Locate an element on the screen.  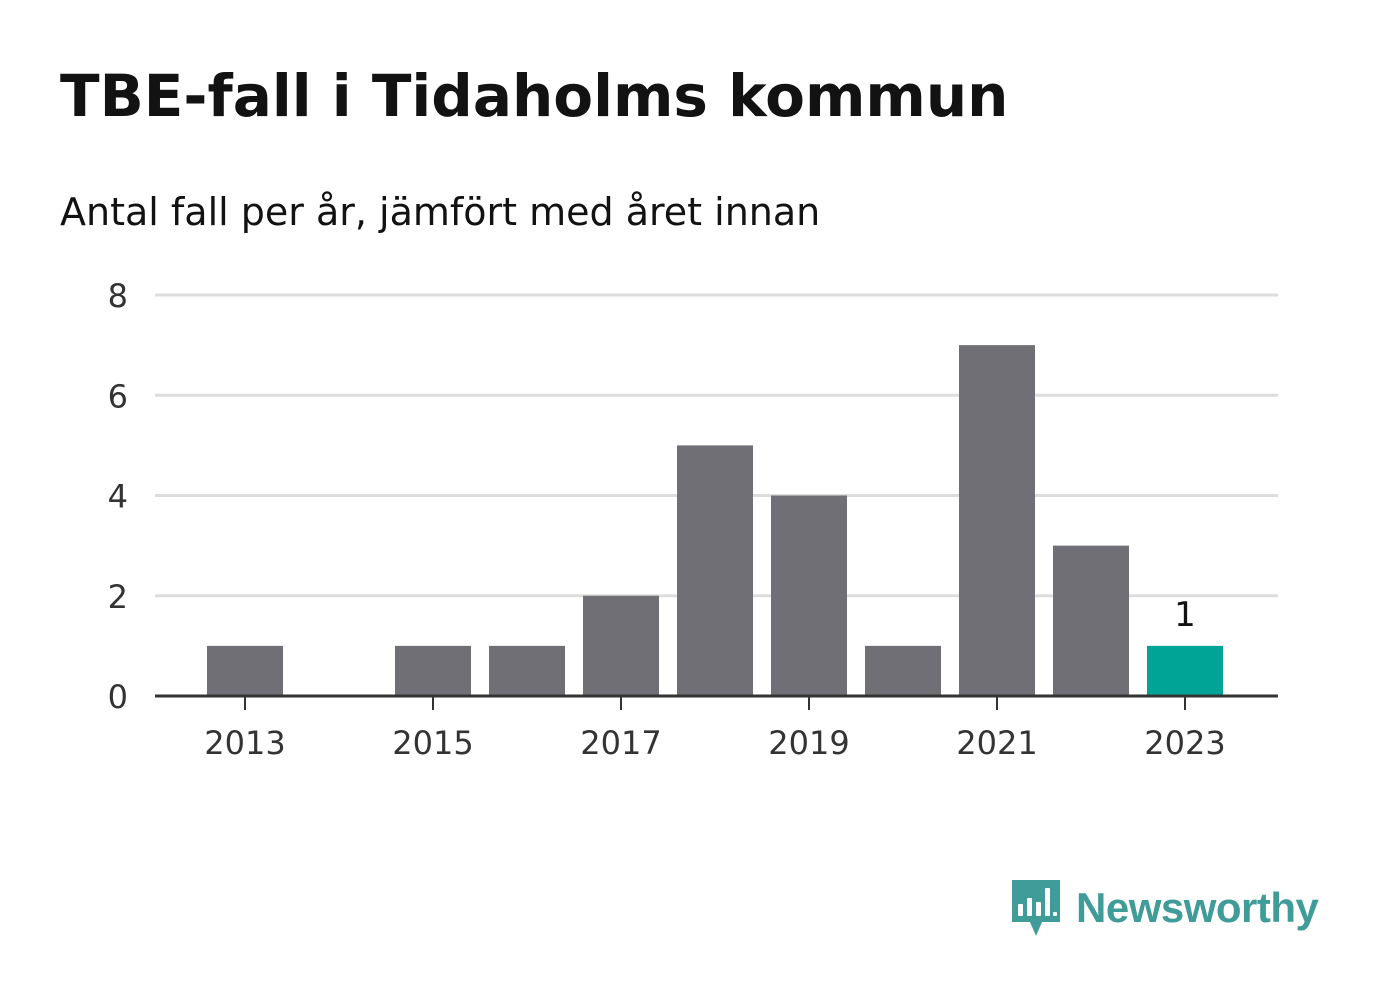
y-tick-label: 4 is located at coordinates (118, 497).